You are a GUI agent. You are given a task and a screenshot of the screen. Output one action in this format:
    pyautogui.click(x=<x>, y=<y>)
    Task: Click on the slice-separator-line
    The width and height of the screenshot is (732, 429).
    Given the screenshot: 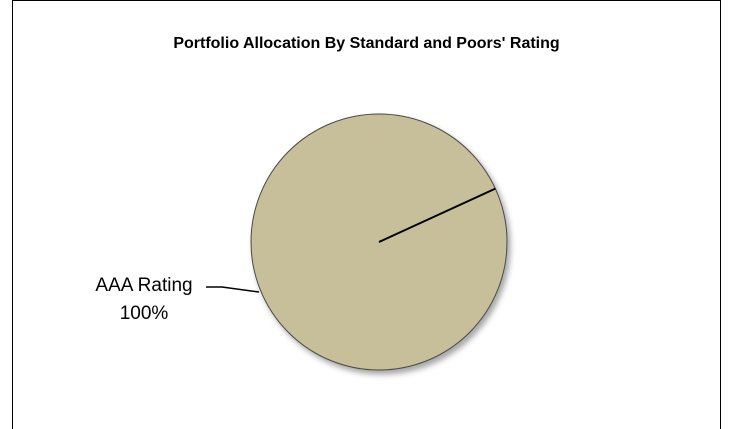 What is the action you would take?
    pyautogui.click(x=437, y=215)
    